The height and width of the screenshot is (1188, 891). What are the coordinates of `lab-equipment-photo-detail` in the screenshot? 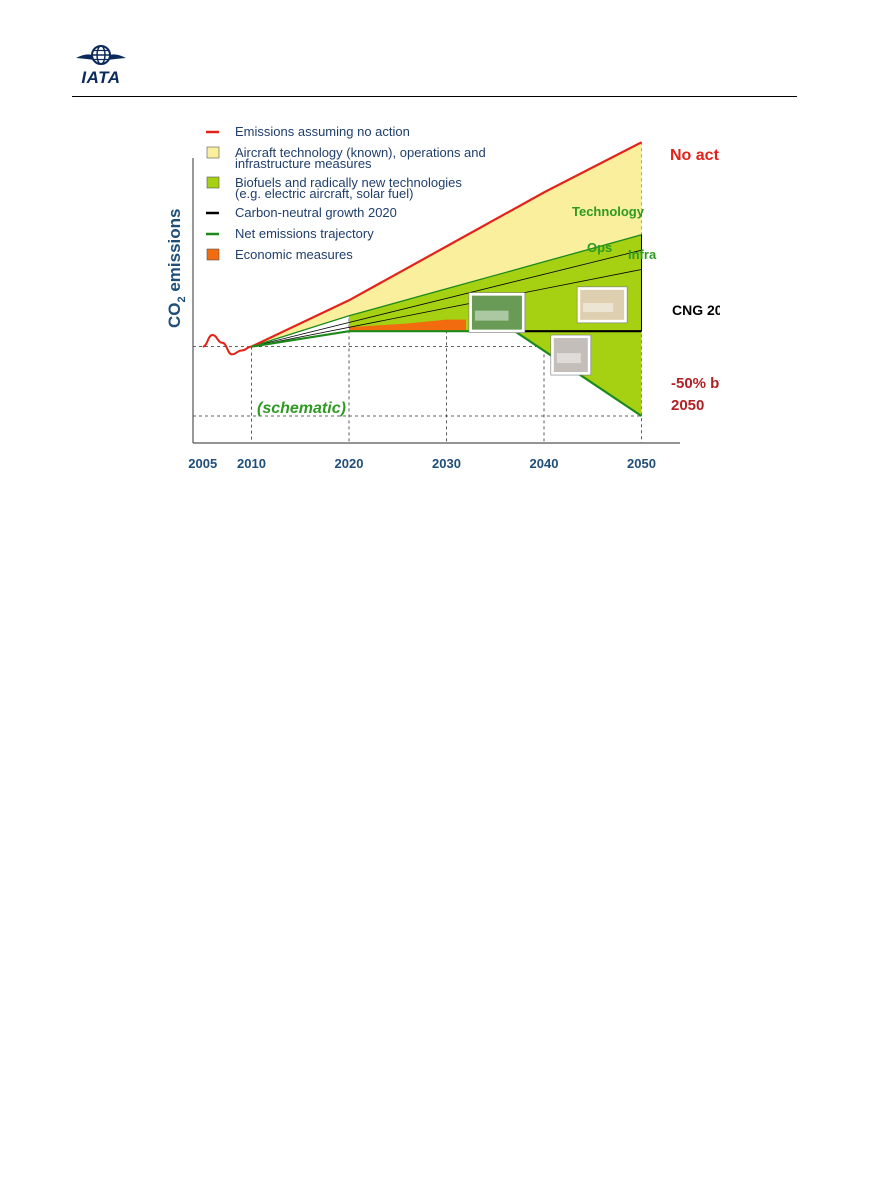 It's located at (568, 358).